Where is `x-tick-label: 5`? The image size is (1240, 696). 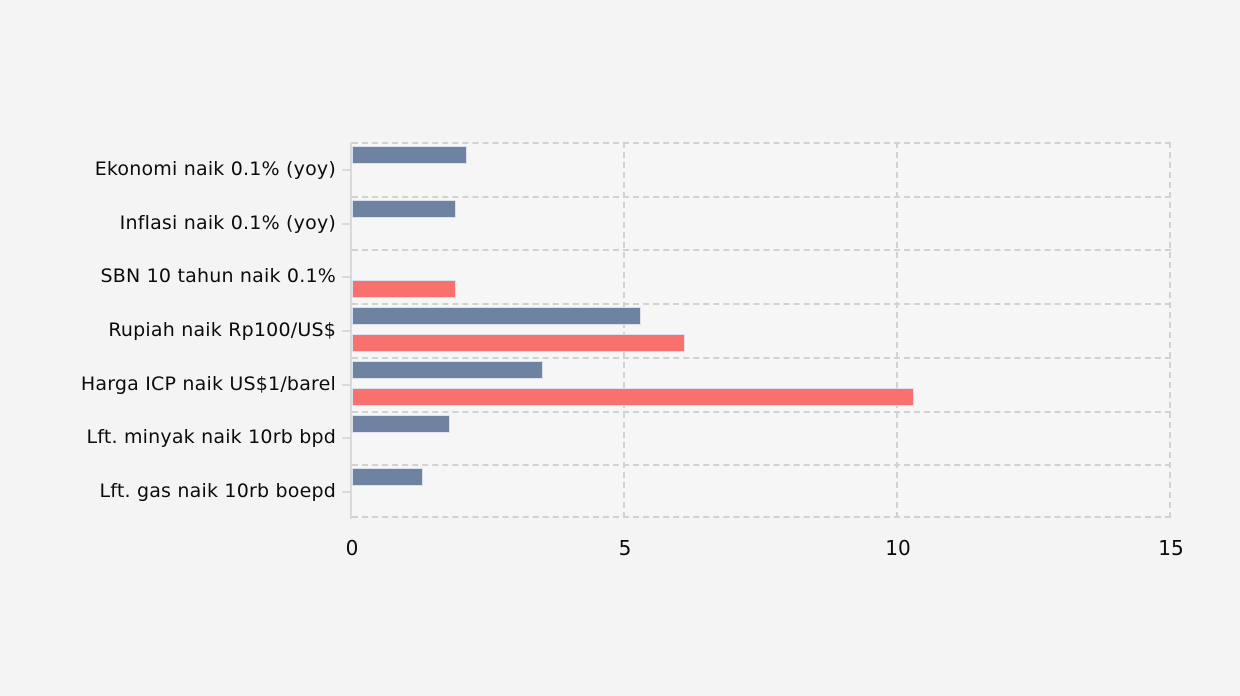
x-tick-label: 5 is located at coordinates (625, 548).